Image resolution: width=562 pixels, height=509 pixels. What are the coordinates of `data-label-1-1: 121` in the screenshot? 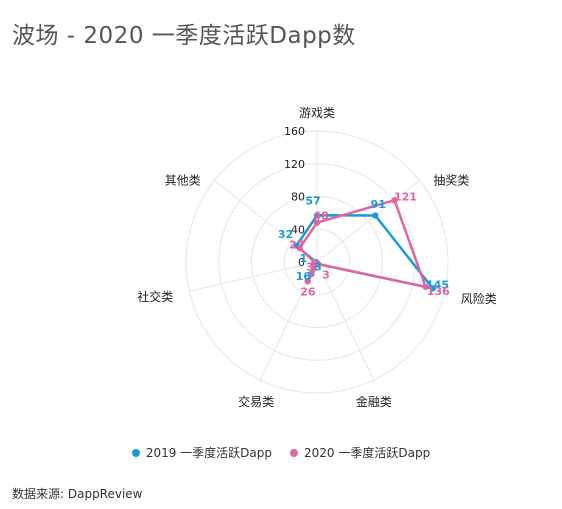 It's located at (405, 197).